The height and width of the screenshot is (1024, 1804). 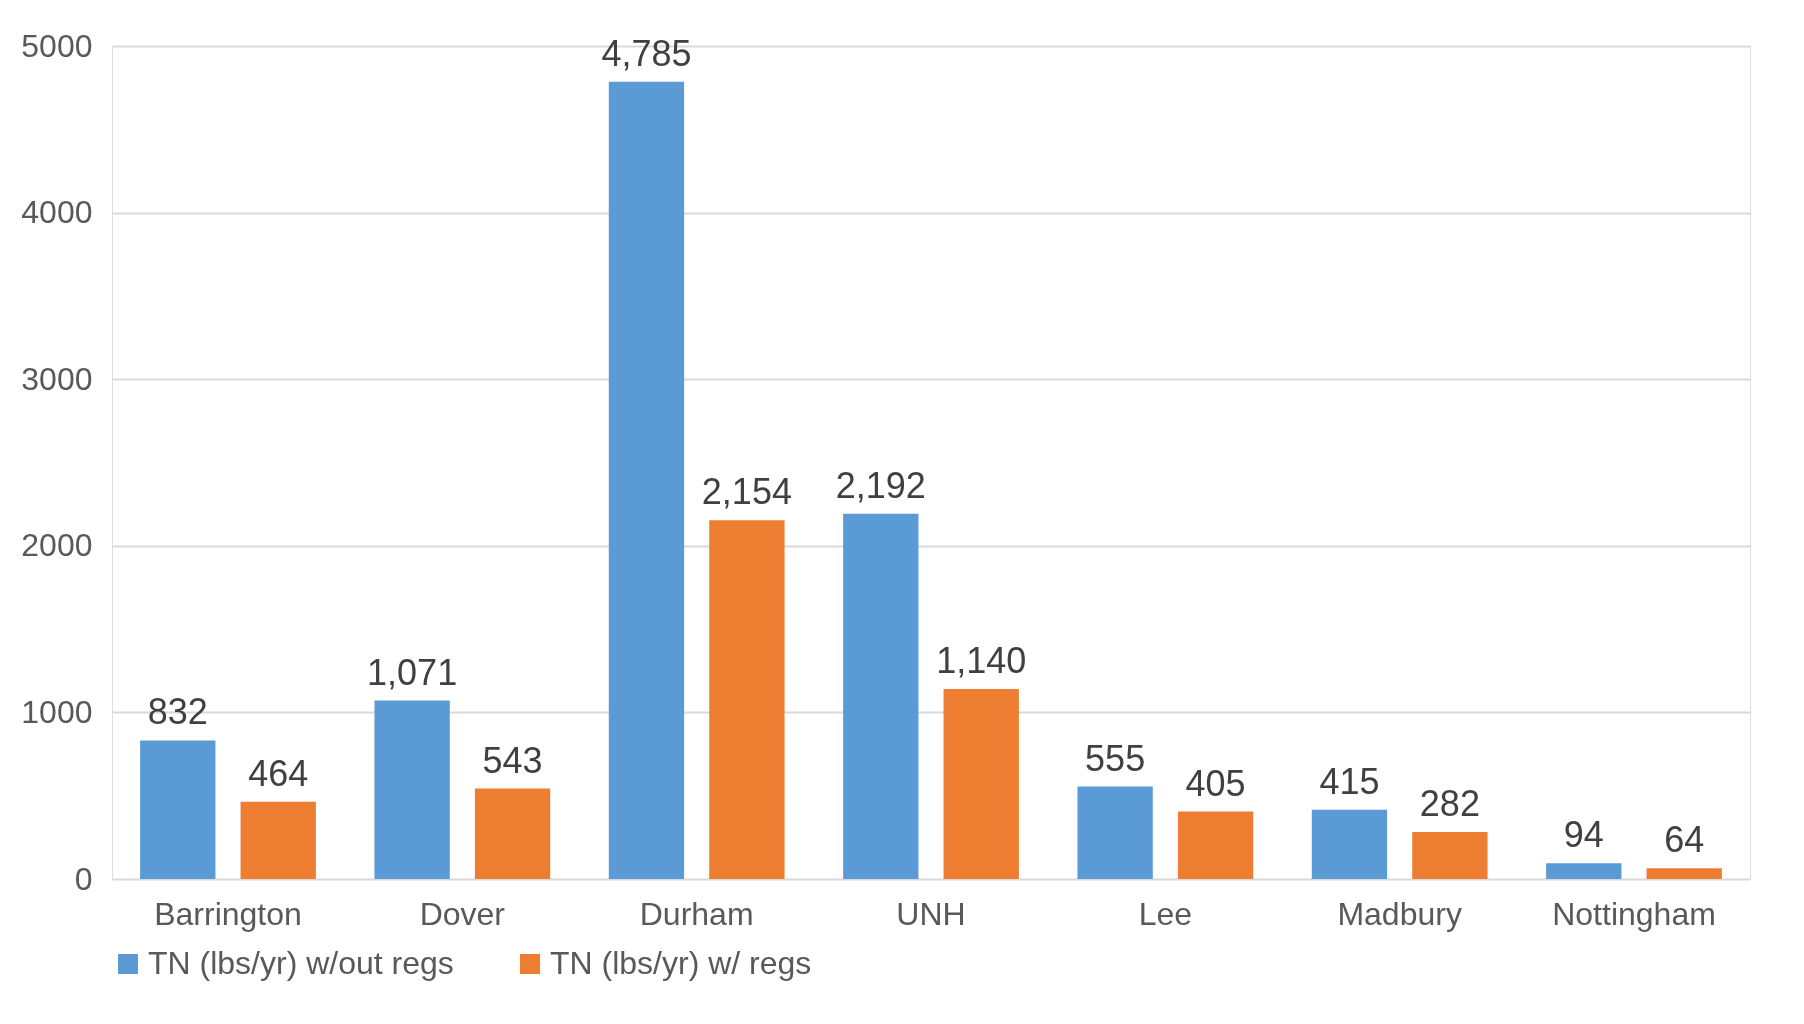 What do you see at coordinates (57, 545) in the screenshot?
I see `y-tick-label: 2000` at bounding box center [57, 545].